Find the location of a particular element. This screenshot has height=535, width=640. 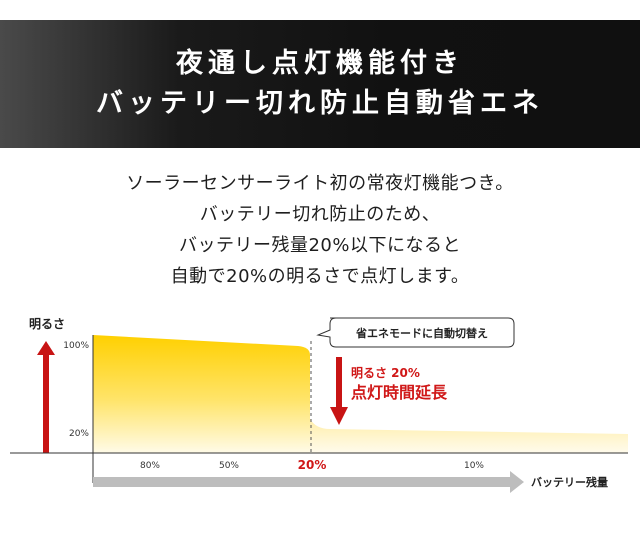

description-line: 自動で20%の明るさで点灯します。 is located at coordinates (320, 276).